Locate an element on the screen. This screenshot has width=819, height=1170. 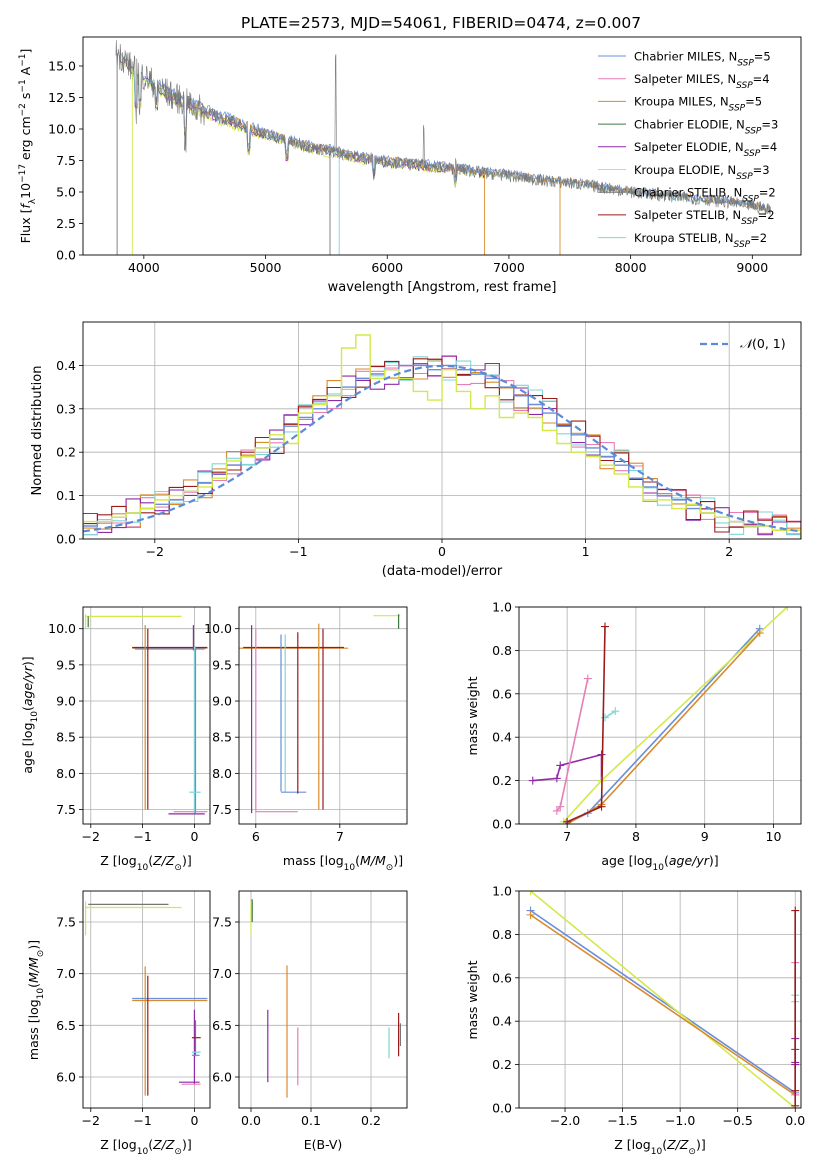
x-axis-label: wavelength [Angstrom, rest frame] is located at coordinates (442, 287).